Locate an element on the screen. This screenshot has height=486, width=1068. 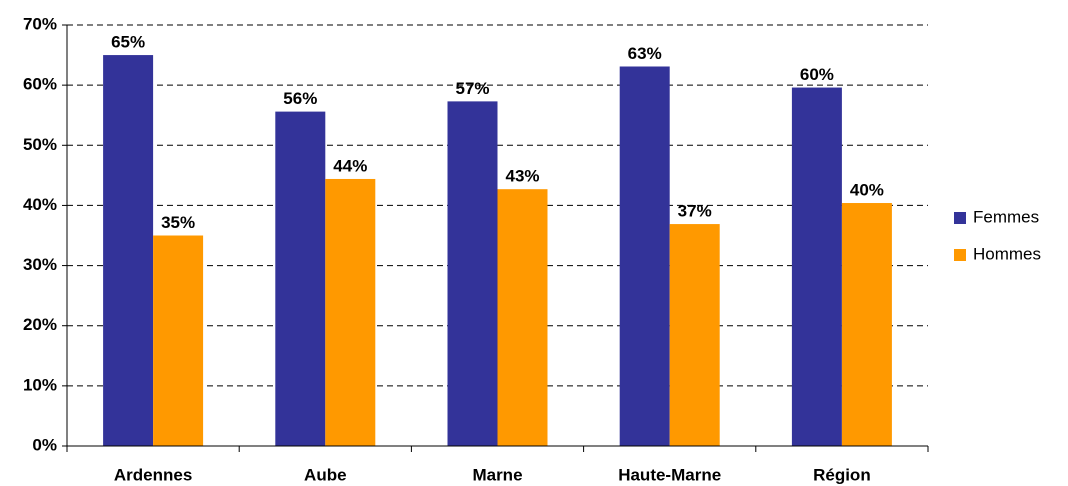
y-tick-label: 70% is located at coordinates (40, 23).